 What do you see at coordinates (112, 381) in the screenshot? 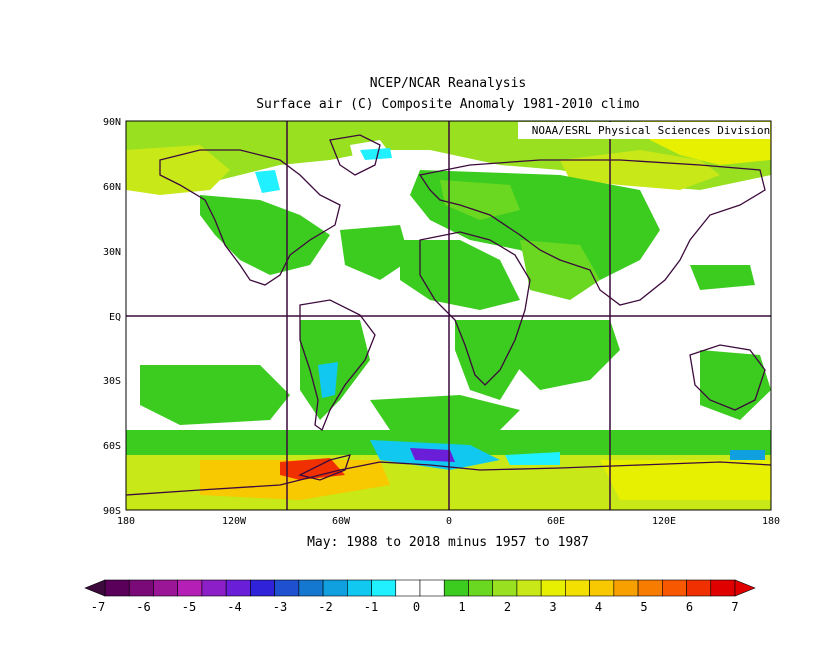
I see `lat-label: 30S` at bounding box center [112, 381].